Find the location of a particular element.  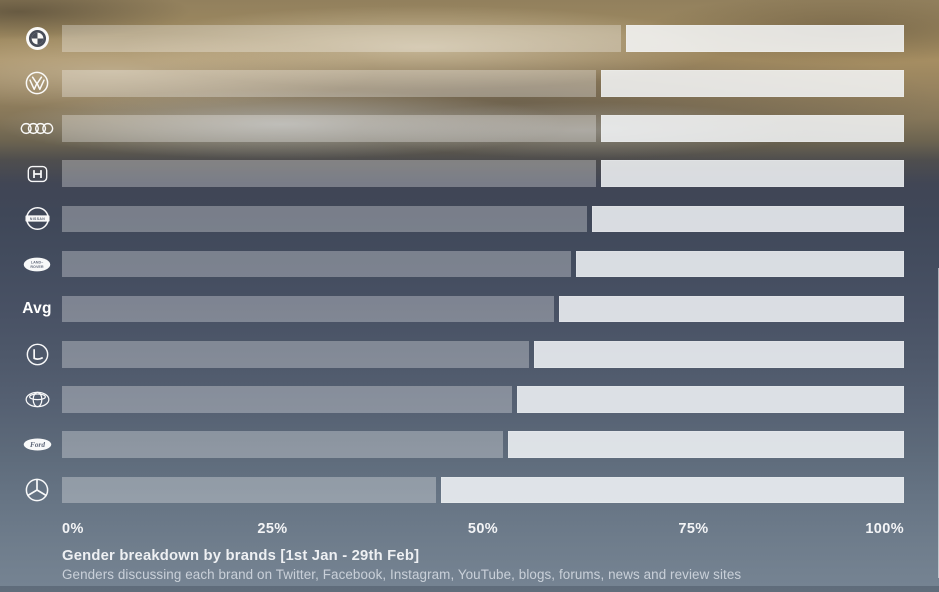

x-tick-75: 75% is located at coordinates (693, 529).